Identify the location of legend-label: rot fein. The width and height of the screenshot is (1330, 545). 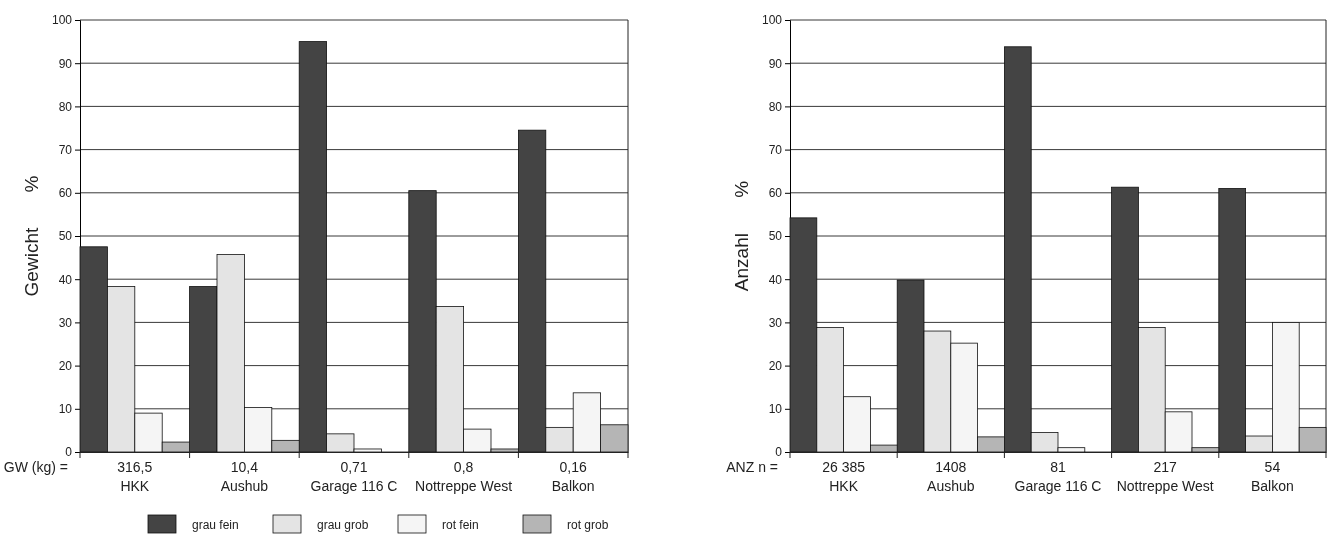
(460, 525).